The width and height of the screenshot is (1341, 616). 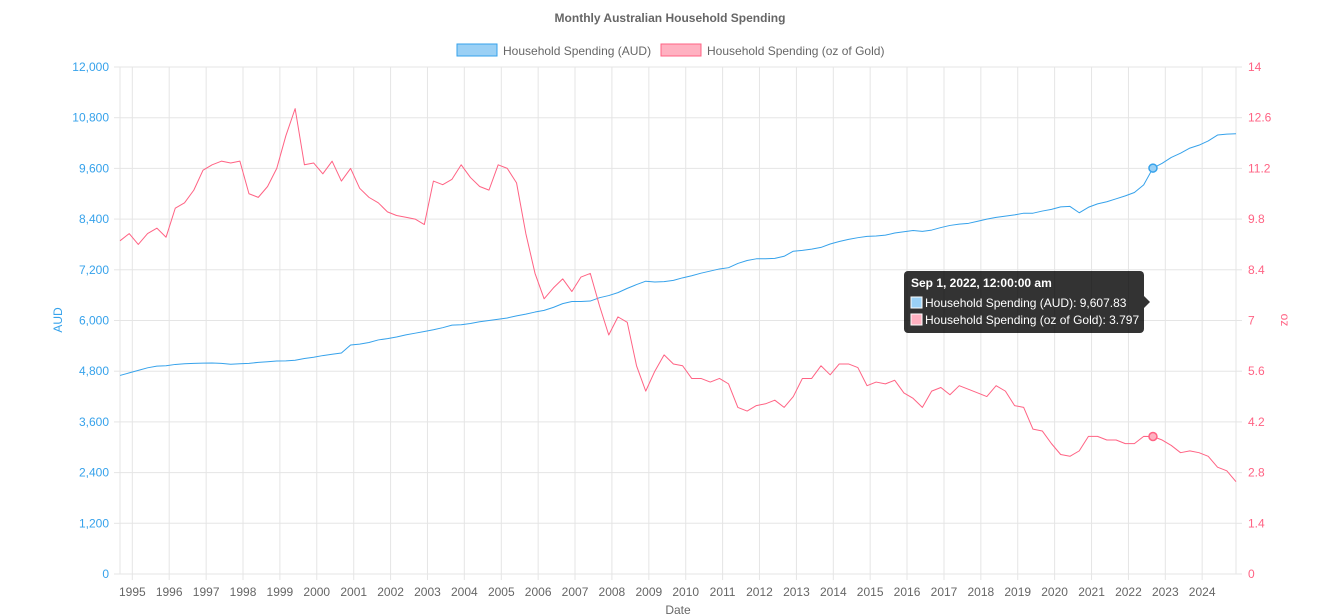 What do you see at coordinates (1256, 422) in the screenshot?
I see `y-right-tick-label: 4.2` at bounding box center [1256, 422].